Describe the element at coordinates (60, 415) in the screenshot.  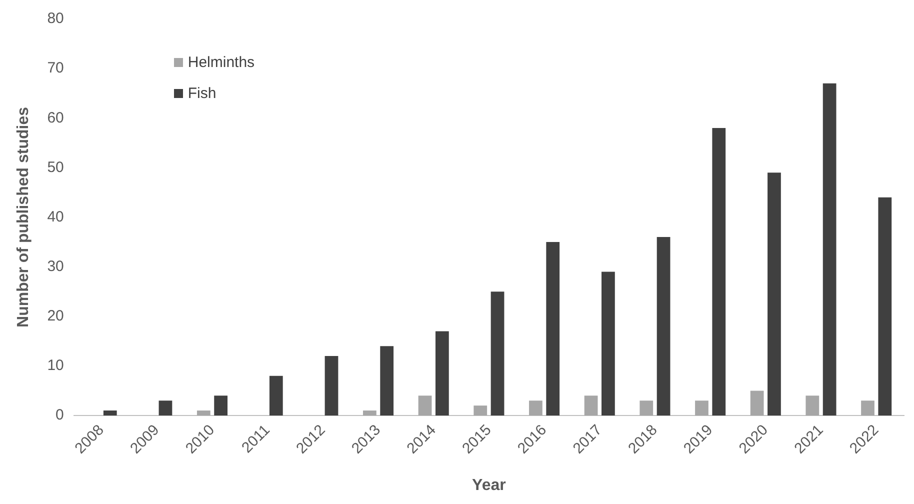
I see `y-tick-label: 0` at that location.